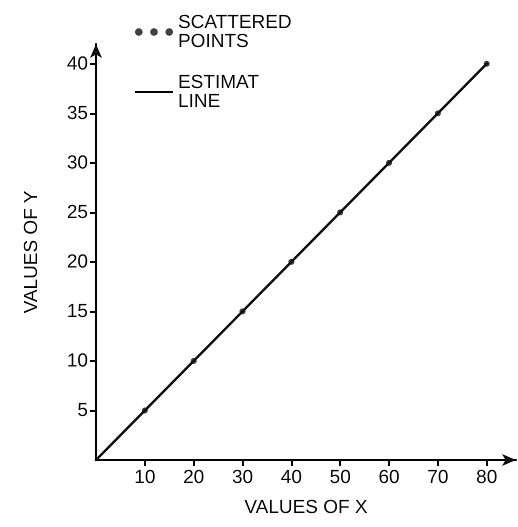  Describe the element at coordinates (291, 477) in the screenshot. I see `x-tick-label: 40` at that location.